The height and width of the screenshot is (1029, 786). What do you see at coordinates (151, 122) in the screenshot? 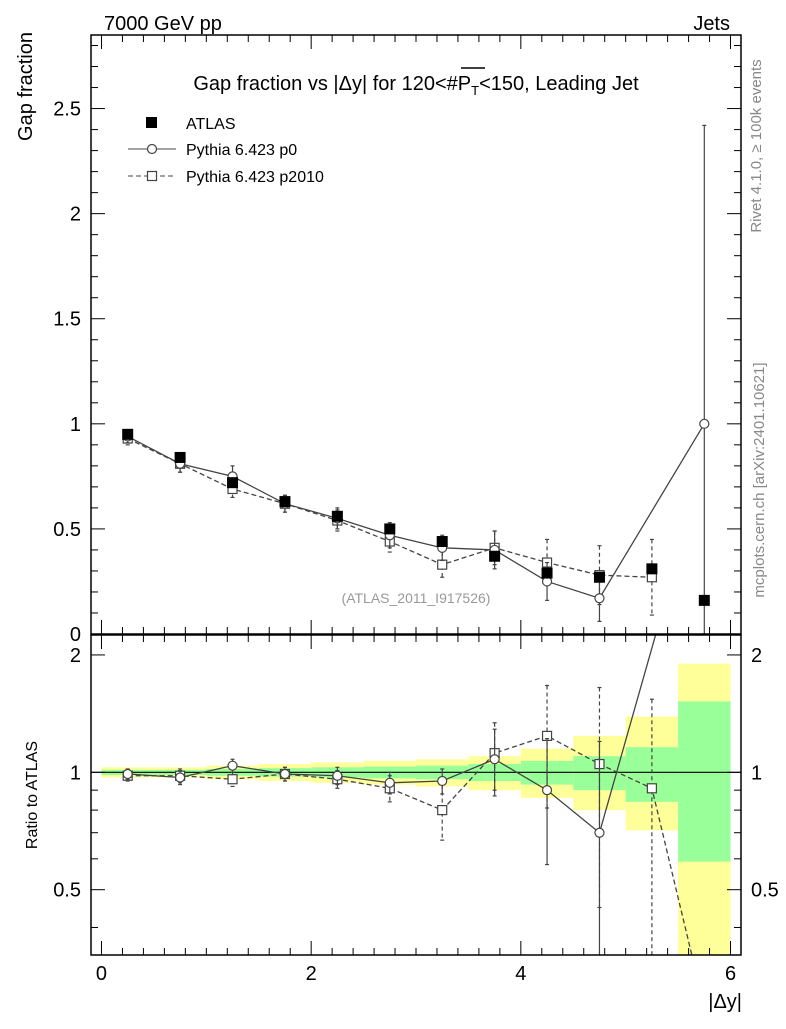
I see `legend-atlas-marker` at bounding box center [151, 122].